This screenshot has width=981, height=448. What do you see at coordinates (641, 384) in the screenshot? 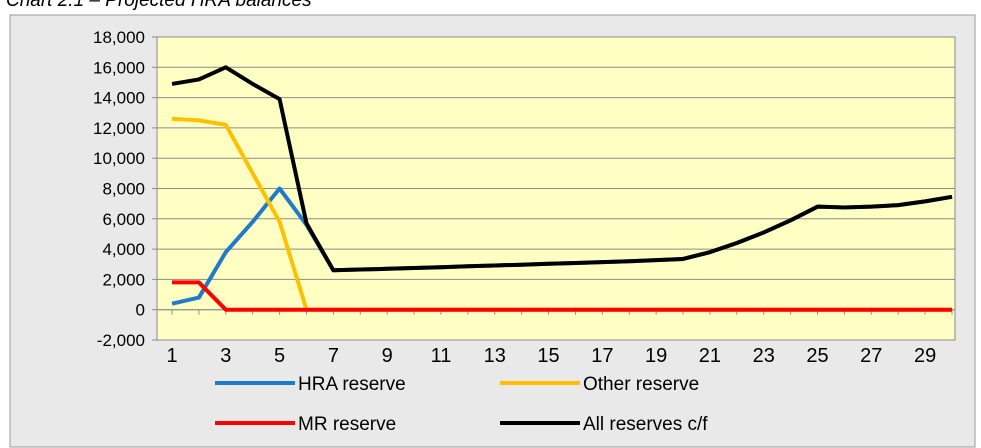
I see `legend-label: Other reserve` at bounding box center [641, 384].